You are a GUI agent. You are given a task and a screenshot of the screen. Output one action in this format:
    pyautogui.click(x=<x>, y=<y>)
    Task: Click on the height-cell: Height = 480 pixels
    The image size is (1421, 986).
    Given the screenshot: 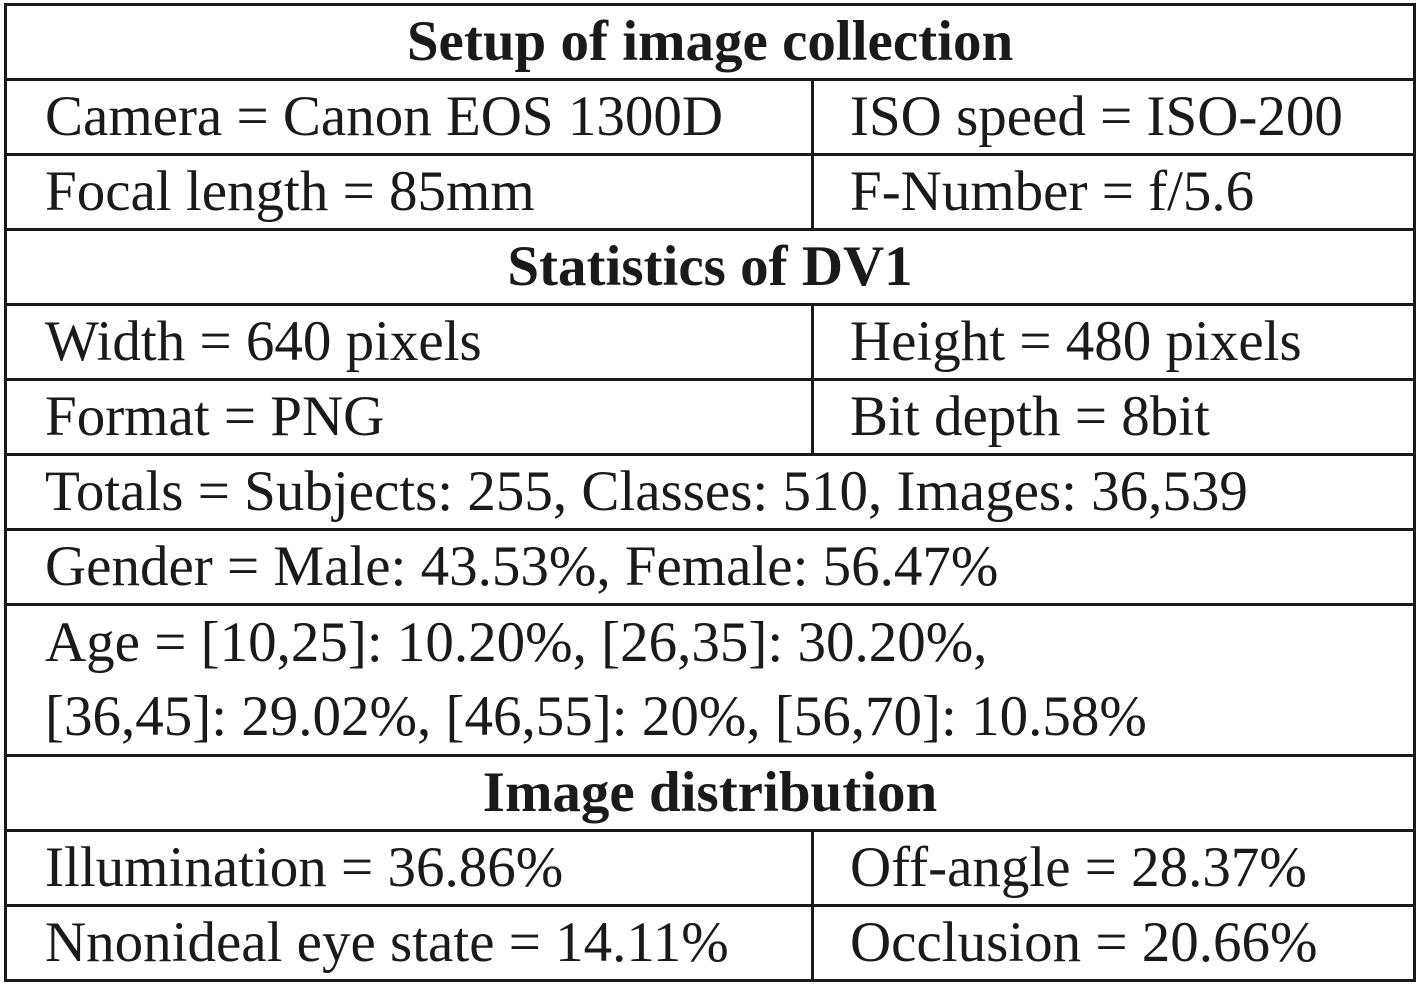 What is the action you would take?
    pyautogui.click(x=1113, y=342)
    